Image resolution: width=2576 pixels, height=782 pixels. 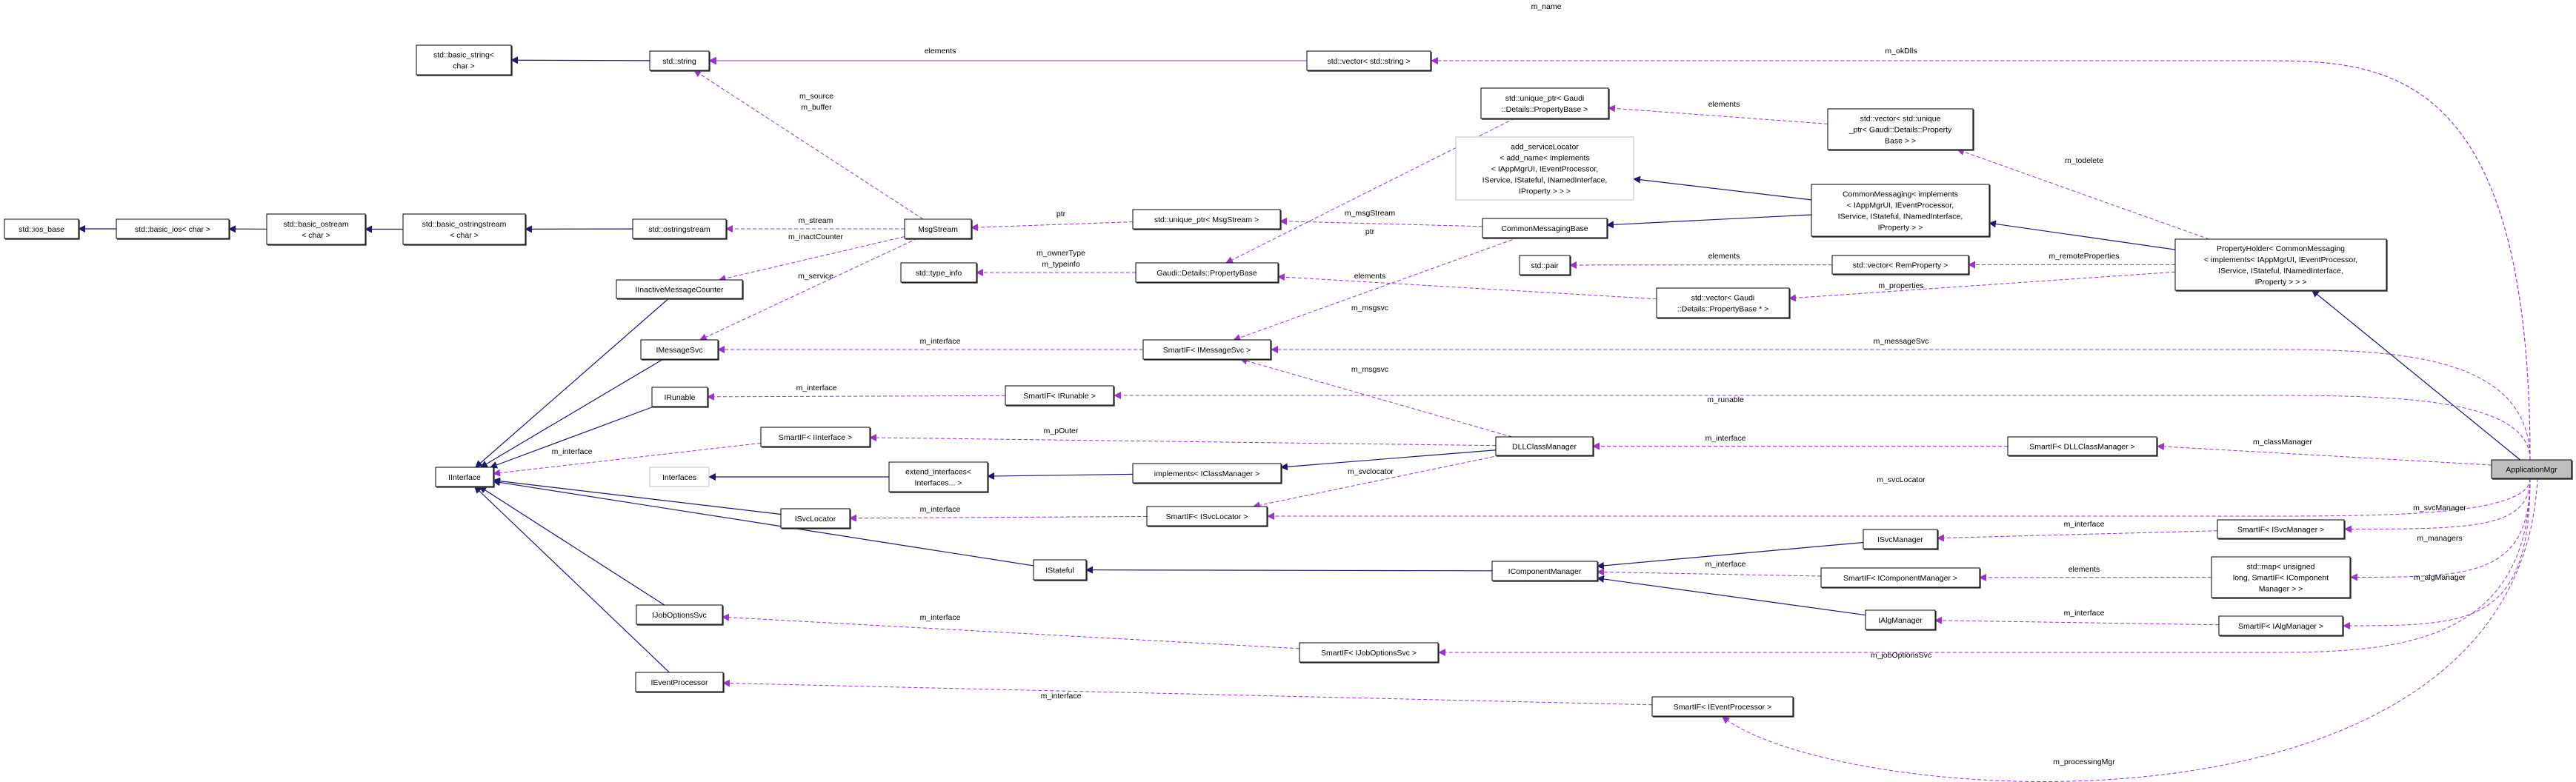 What do you see at coordinates (680, 682) in the screenshot?
I see `class-node-iep: IEventProcessor` at bounding box center [680, 682].